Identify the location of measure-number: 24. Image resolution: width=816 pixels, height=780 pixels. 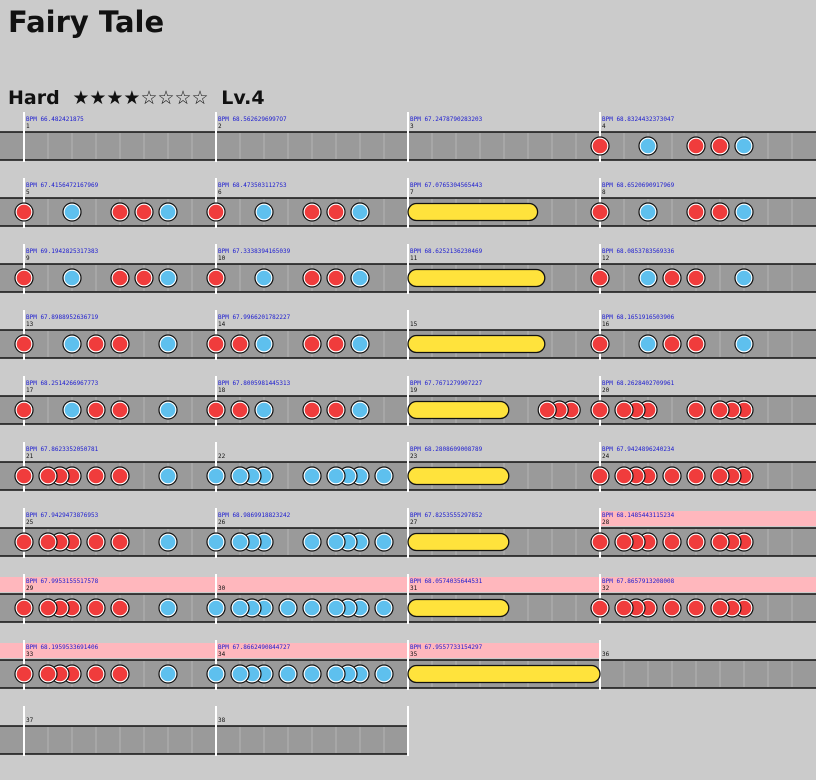
(606, 456).